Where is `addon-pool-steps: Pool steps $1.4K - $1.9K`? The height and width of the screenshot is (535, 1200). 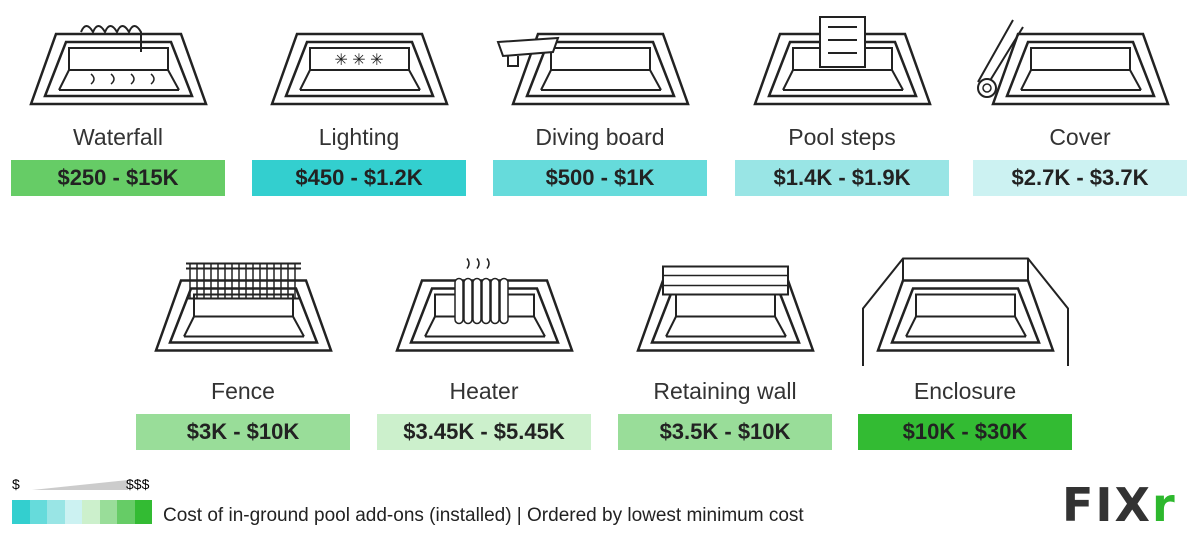
addon-pool-steps: Pool steps $1.4K - $1.9K is located at coordinates (842, 104).